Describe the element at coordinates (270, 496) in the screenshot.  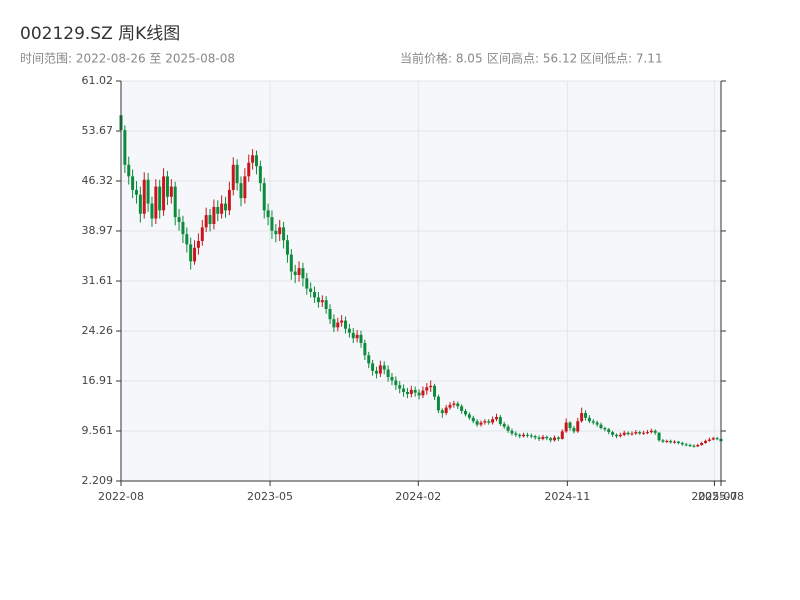
I see `x-tick-label: 2023-05` at that location.